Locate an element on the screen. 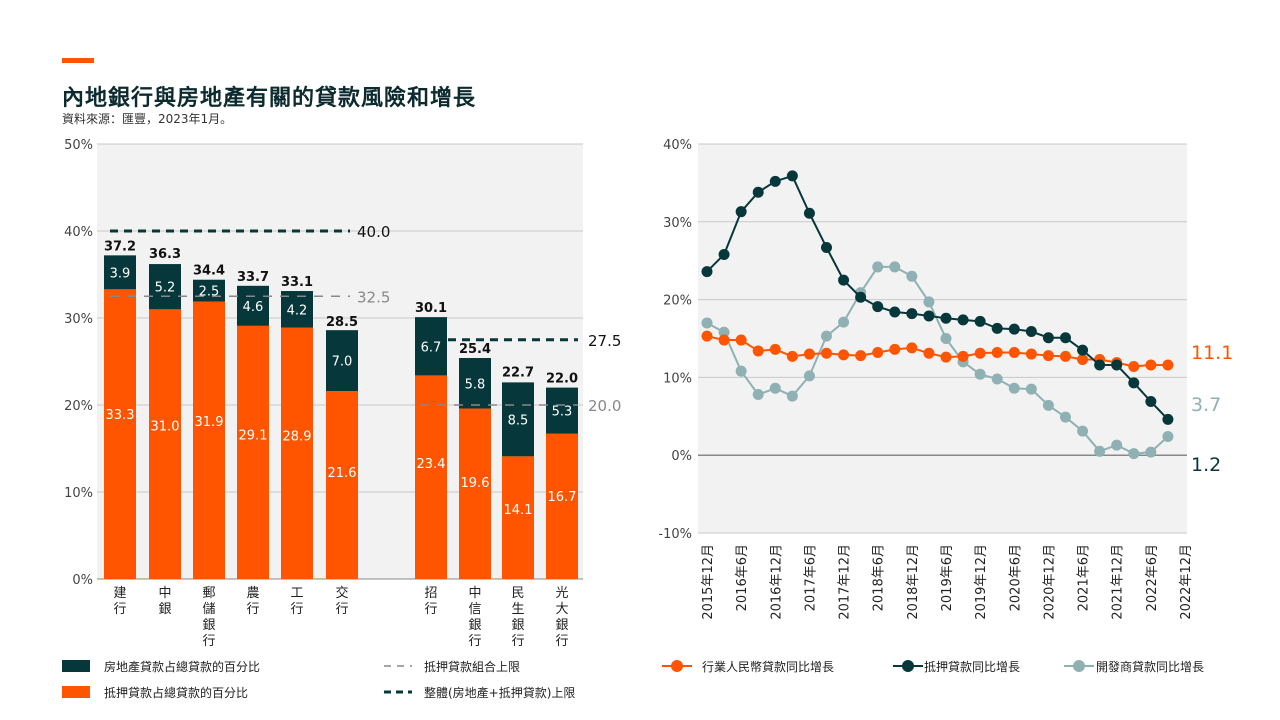 Image resolution: width=1280 pixels, height=720 pixels. bar-y-tick-label: 50% is located at coordinates (78, 145).